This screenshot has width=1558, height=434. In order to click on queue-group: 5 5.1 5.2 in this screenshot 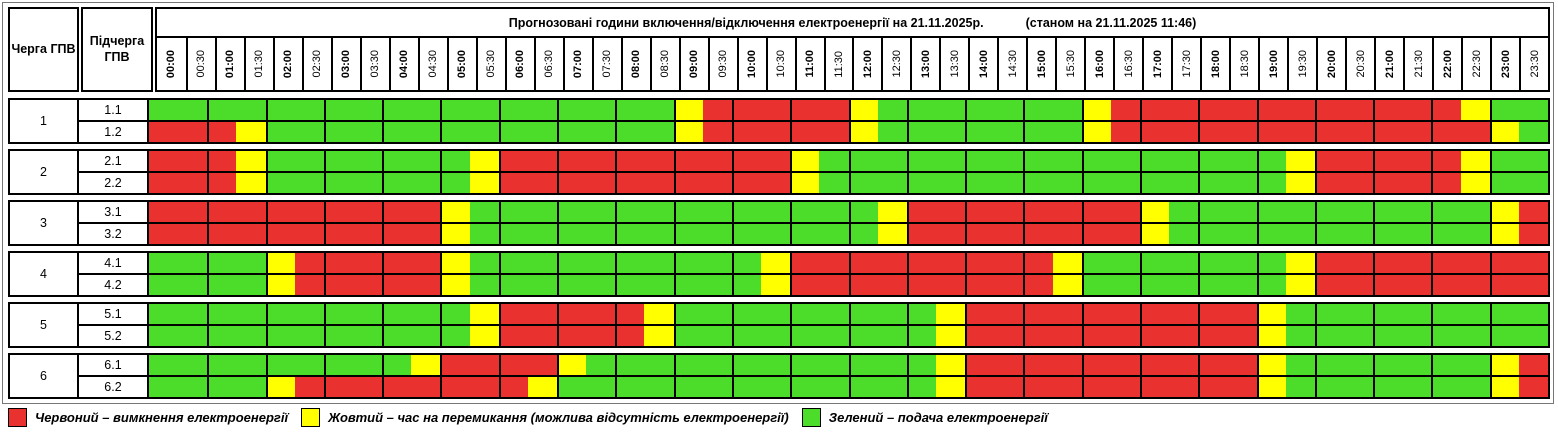, I will do `click(779, 325)`.